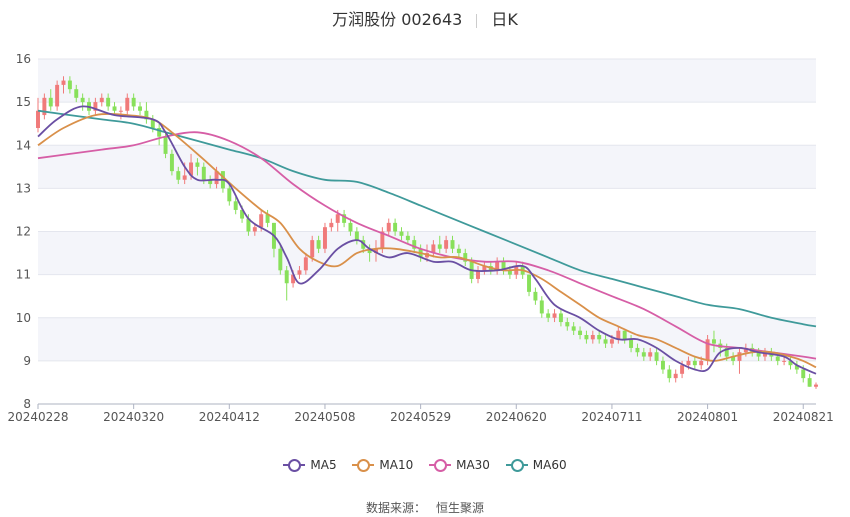  I want to click on legend-item-ma5: MA5, so click(310, 465).